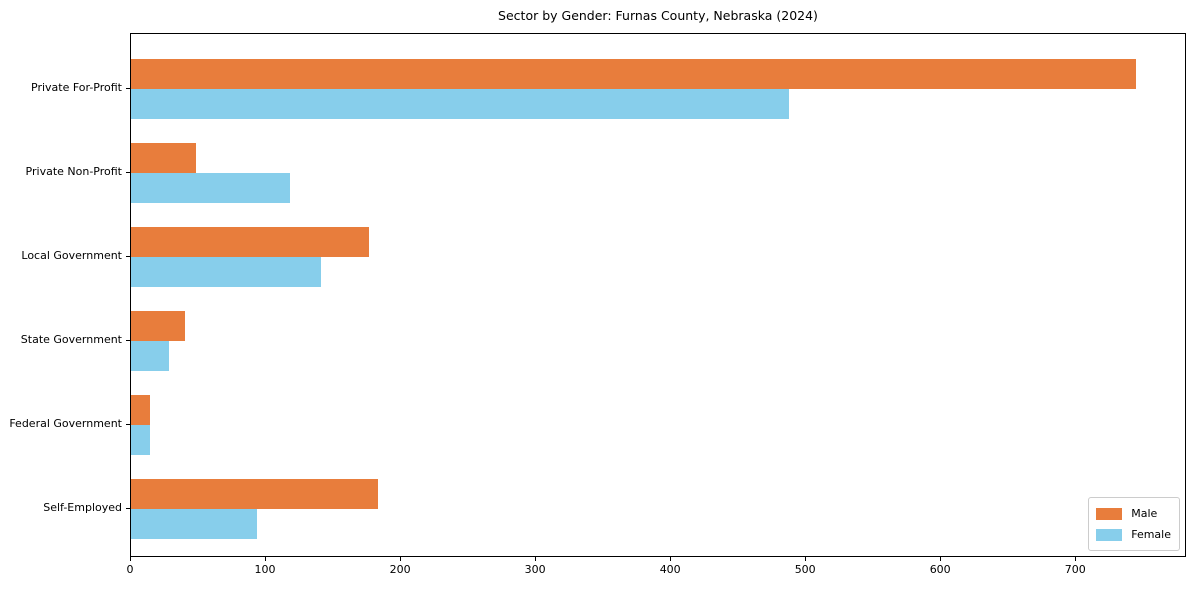  Describe the element at coordinates (211, 188) in the screenshot. I see `bar-female-private-non-profit` at that location.